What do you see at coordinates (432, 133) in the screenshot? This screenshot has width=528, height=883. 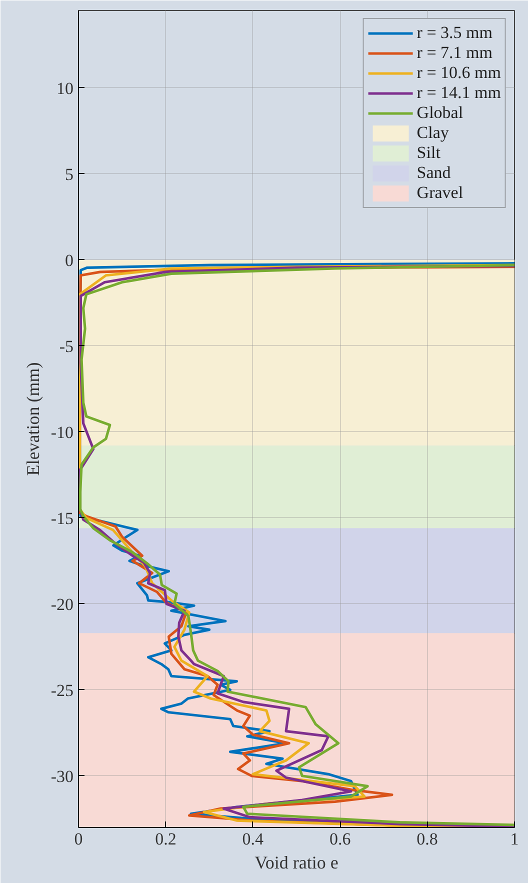 I see `legend-label: Clay` at bounding box center [432, 133].